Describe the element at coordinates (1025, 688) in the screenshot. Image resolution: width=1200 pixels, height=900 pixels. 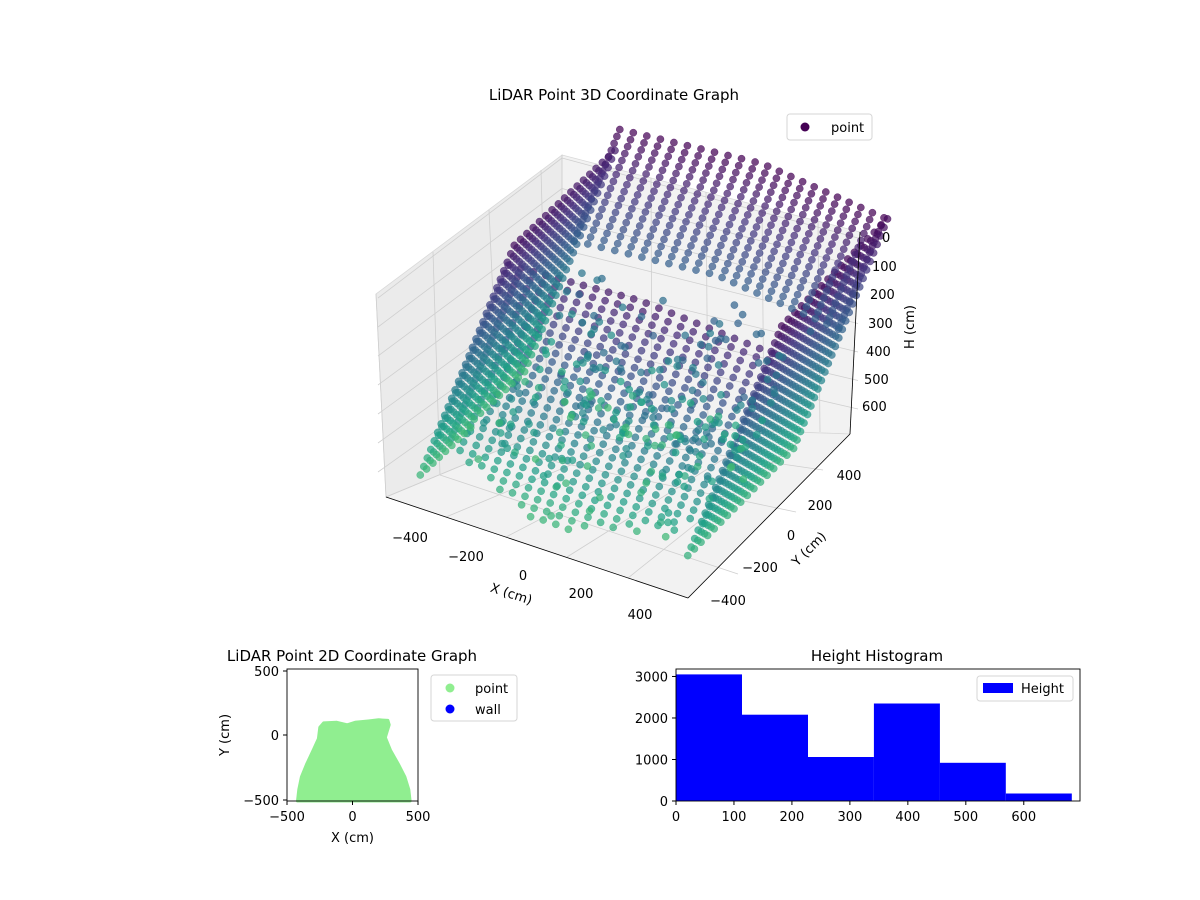
I see `hist-legend-box` at that location.